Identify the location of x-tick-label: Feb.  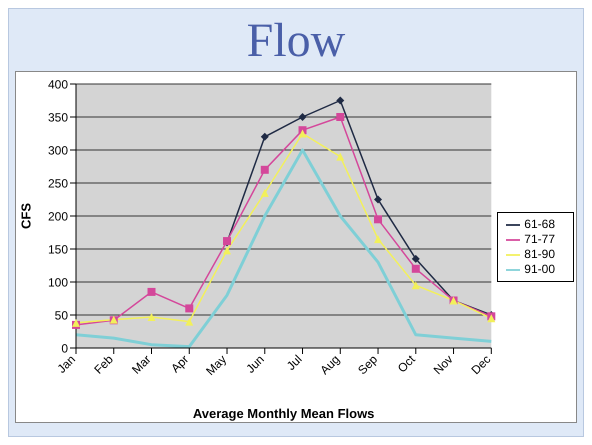
(103, 364).